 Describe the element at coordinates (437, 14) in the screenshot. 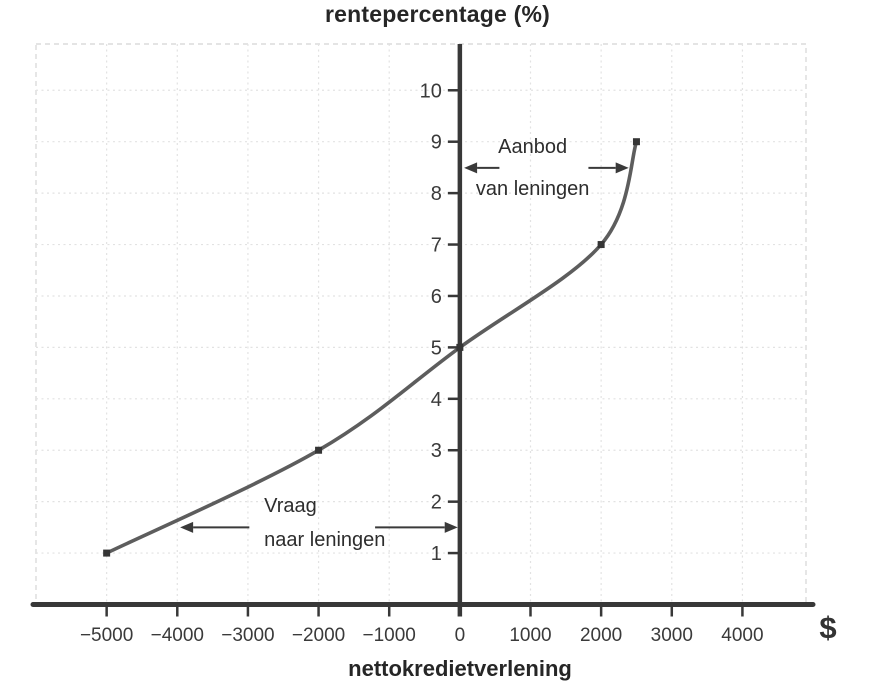

I see `chart-title: rentepercentage (%)` at that location.